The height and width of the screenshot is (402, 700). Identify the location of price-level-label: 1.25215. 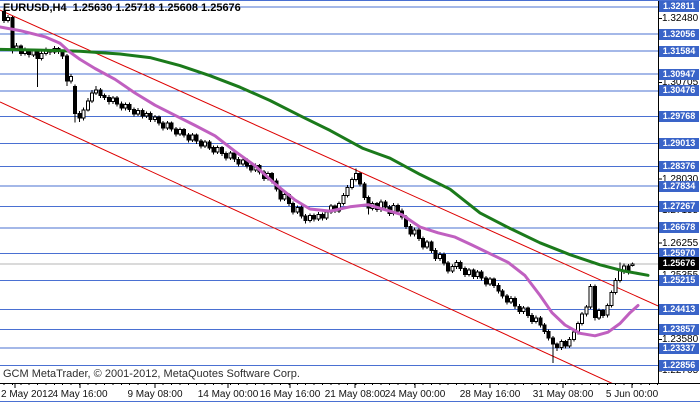
(679, 280).